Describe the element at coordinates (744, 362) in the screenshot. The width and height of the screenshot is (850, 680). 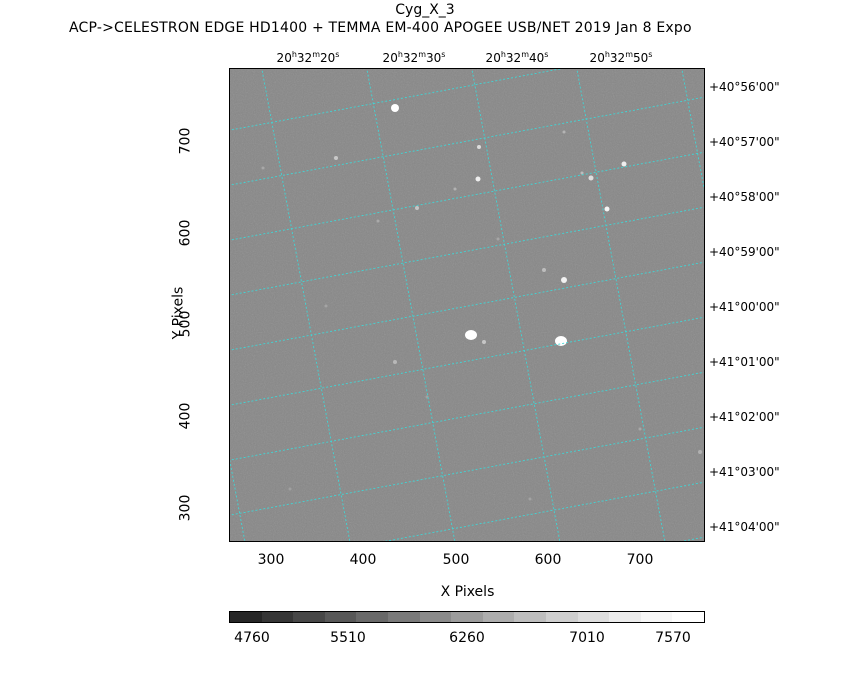
I see `dec-tick-label: +41°01'00"` at that location.